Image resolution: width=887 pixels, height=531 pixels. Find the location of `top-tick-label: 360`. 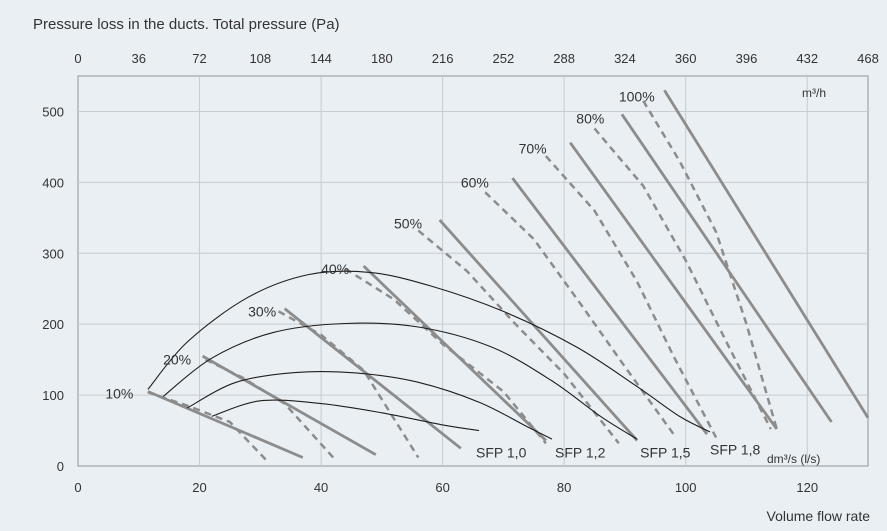

top-tick-label: 360 is located at coordinates (686, 58).